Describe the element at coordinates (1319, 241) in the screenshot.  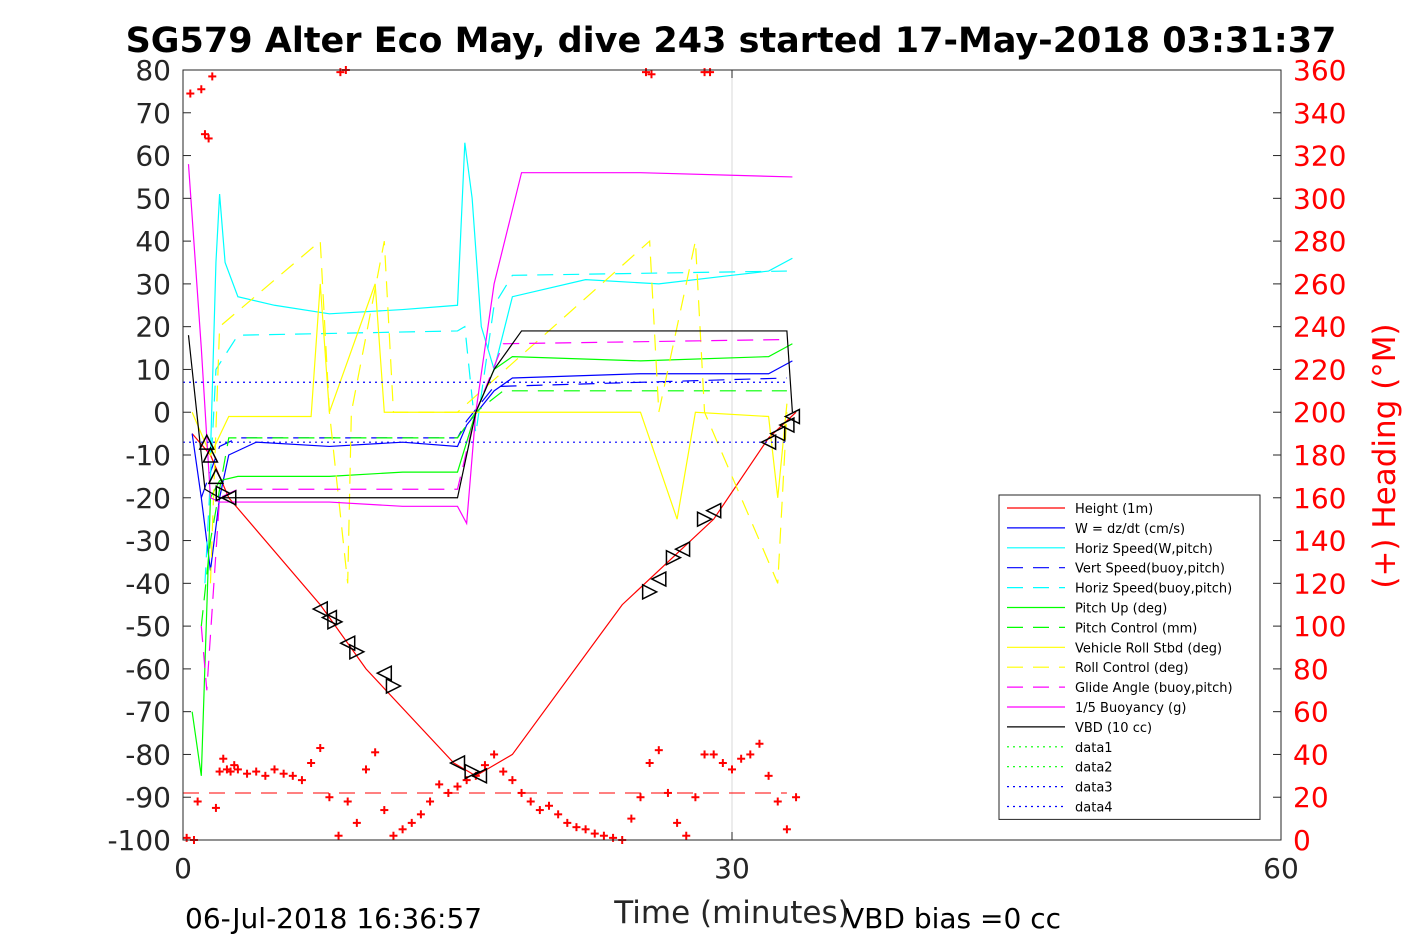
I see `right-y-tick-label: 280` at that location.